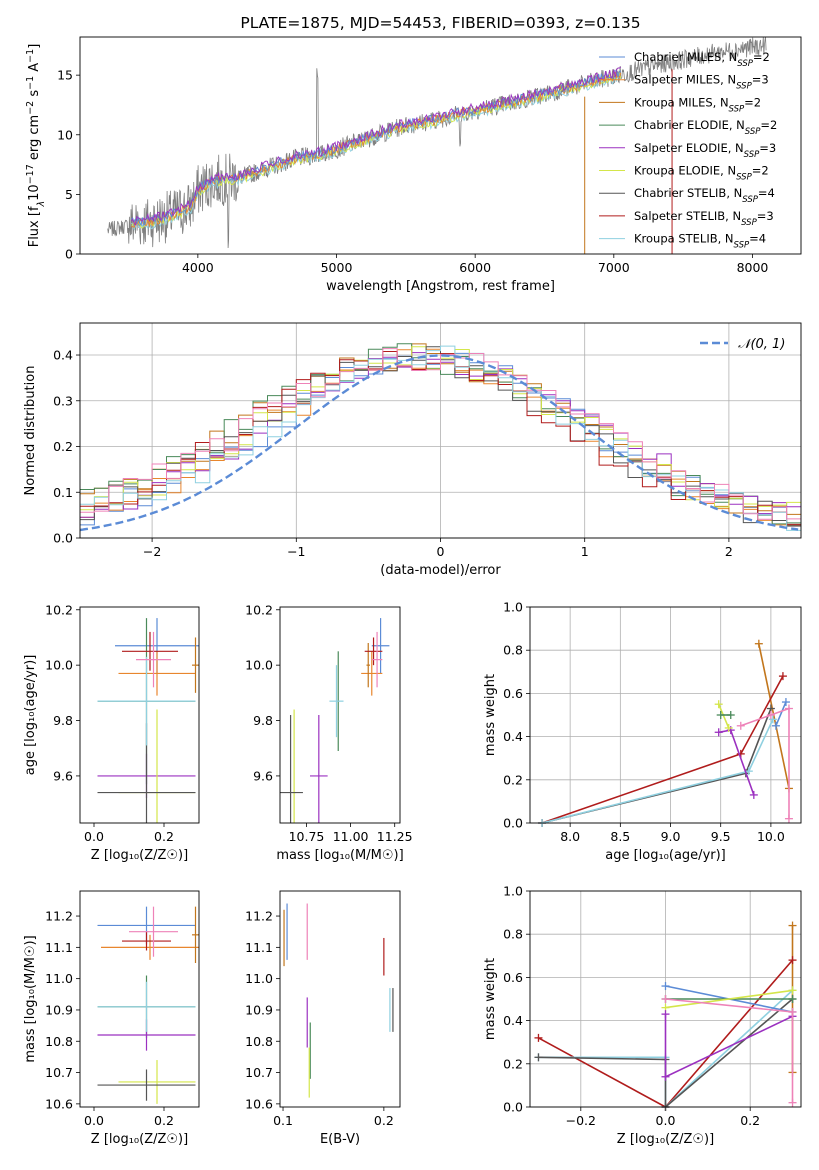 This screenshot has width=819, height=1170. I want to click on y-axis-label-part: −17, so click(30, 174).